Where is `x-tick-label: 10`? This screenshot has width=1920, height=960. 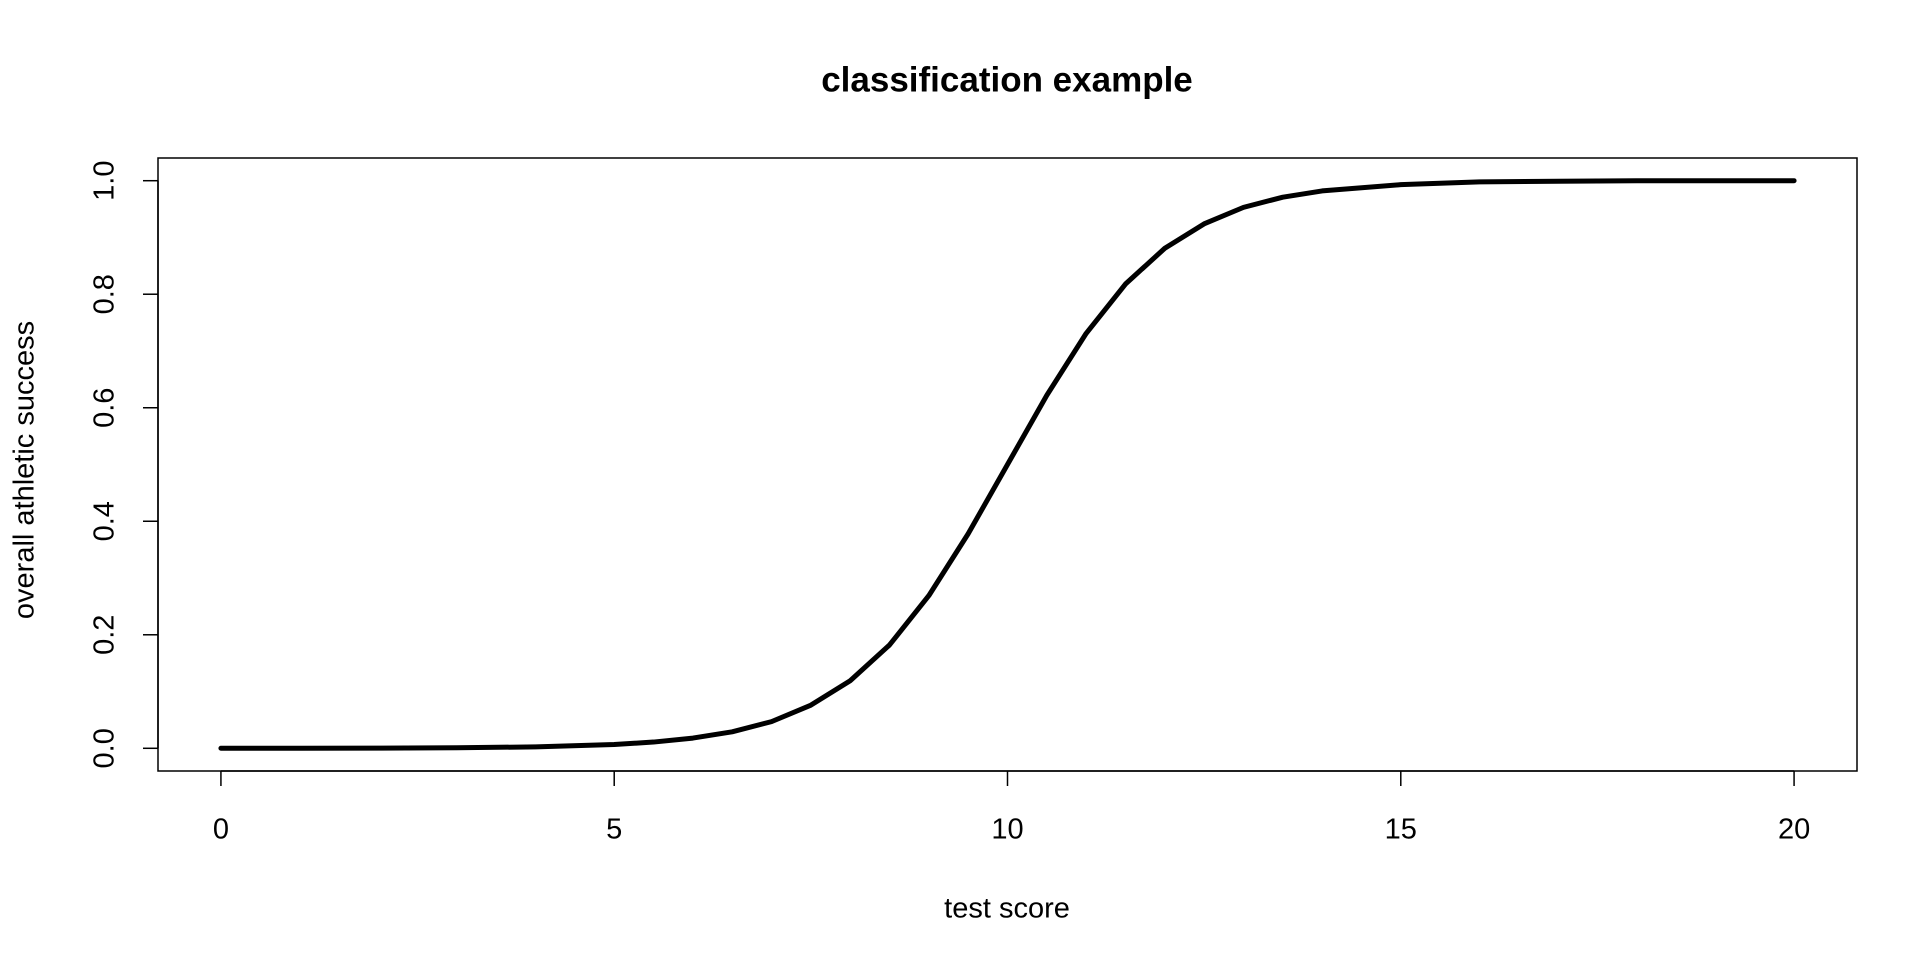
x-tick-label: 10 is located at coordinates (1007, 830).